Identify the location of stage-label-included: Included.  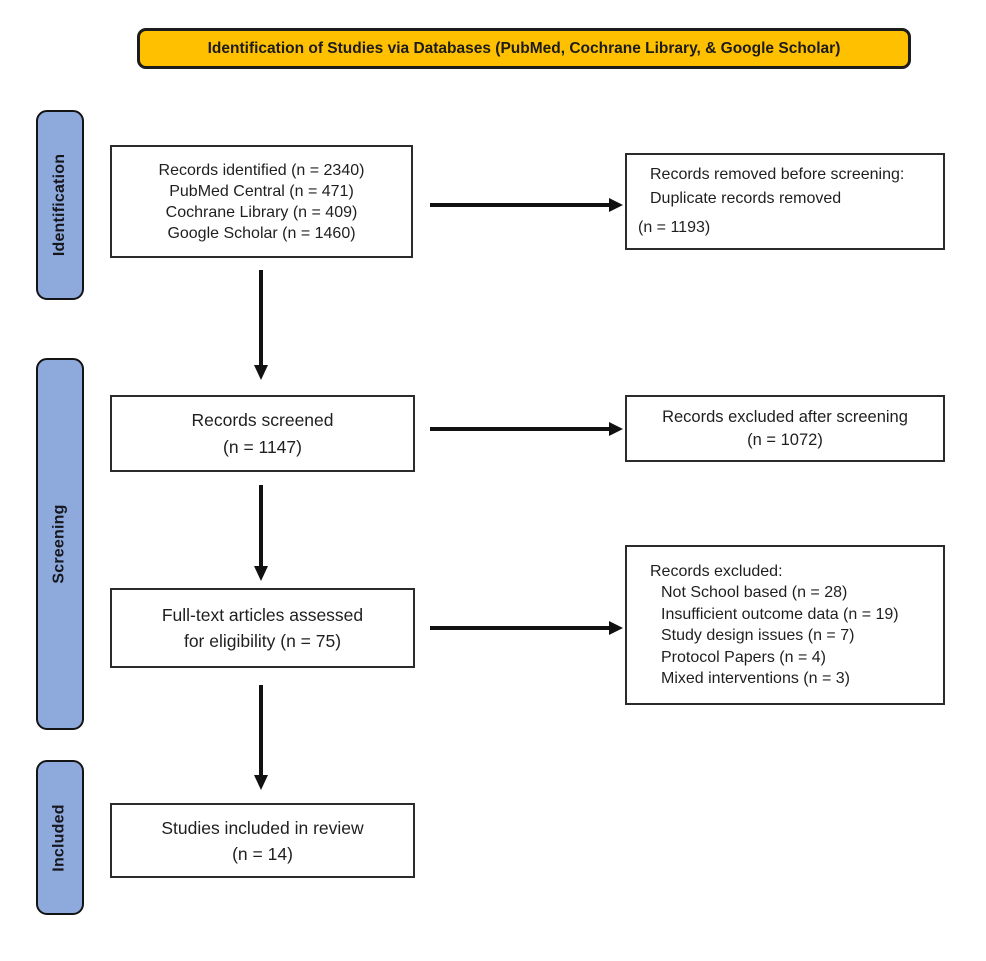
(60, 837).